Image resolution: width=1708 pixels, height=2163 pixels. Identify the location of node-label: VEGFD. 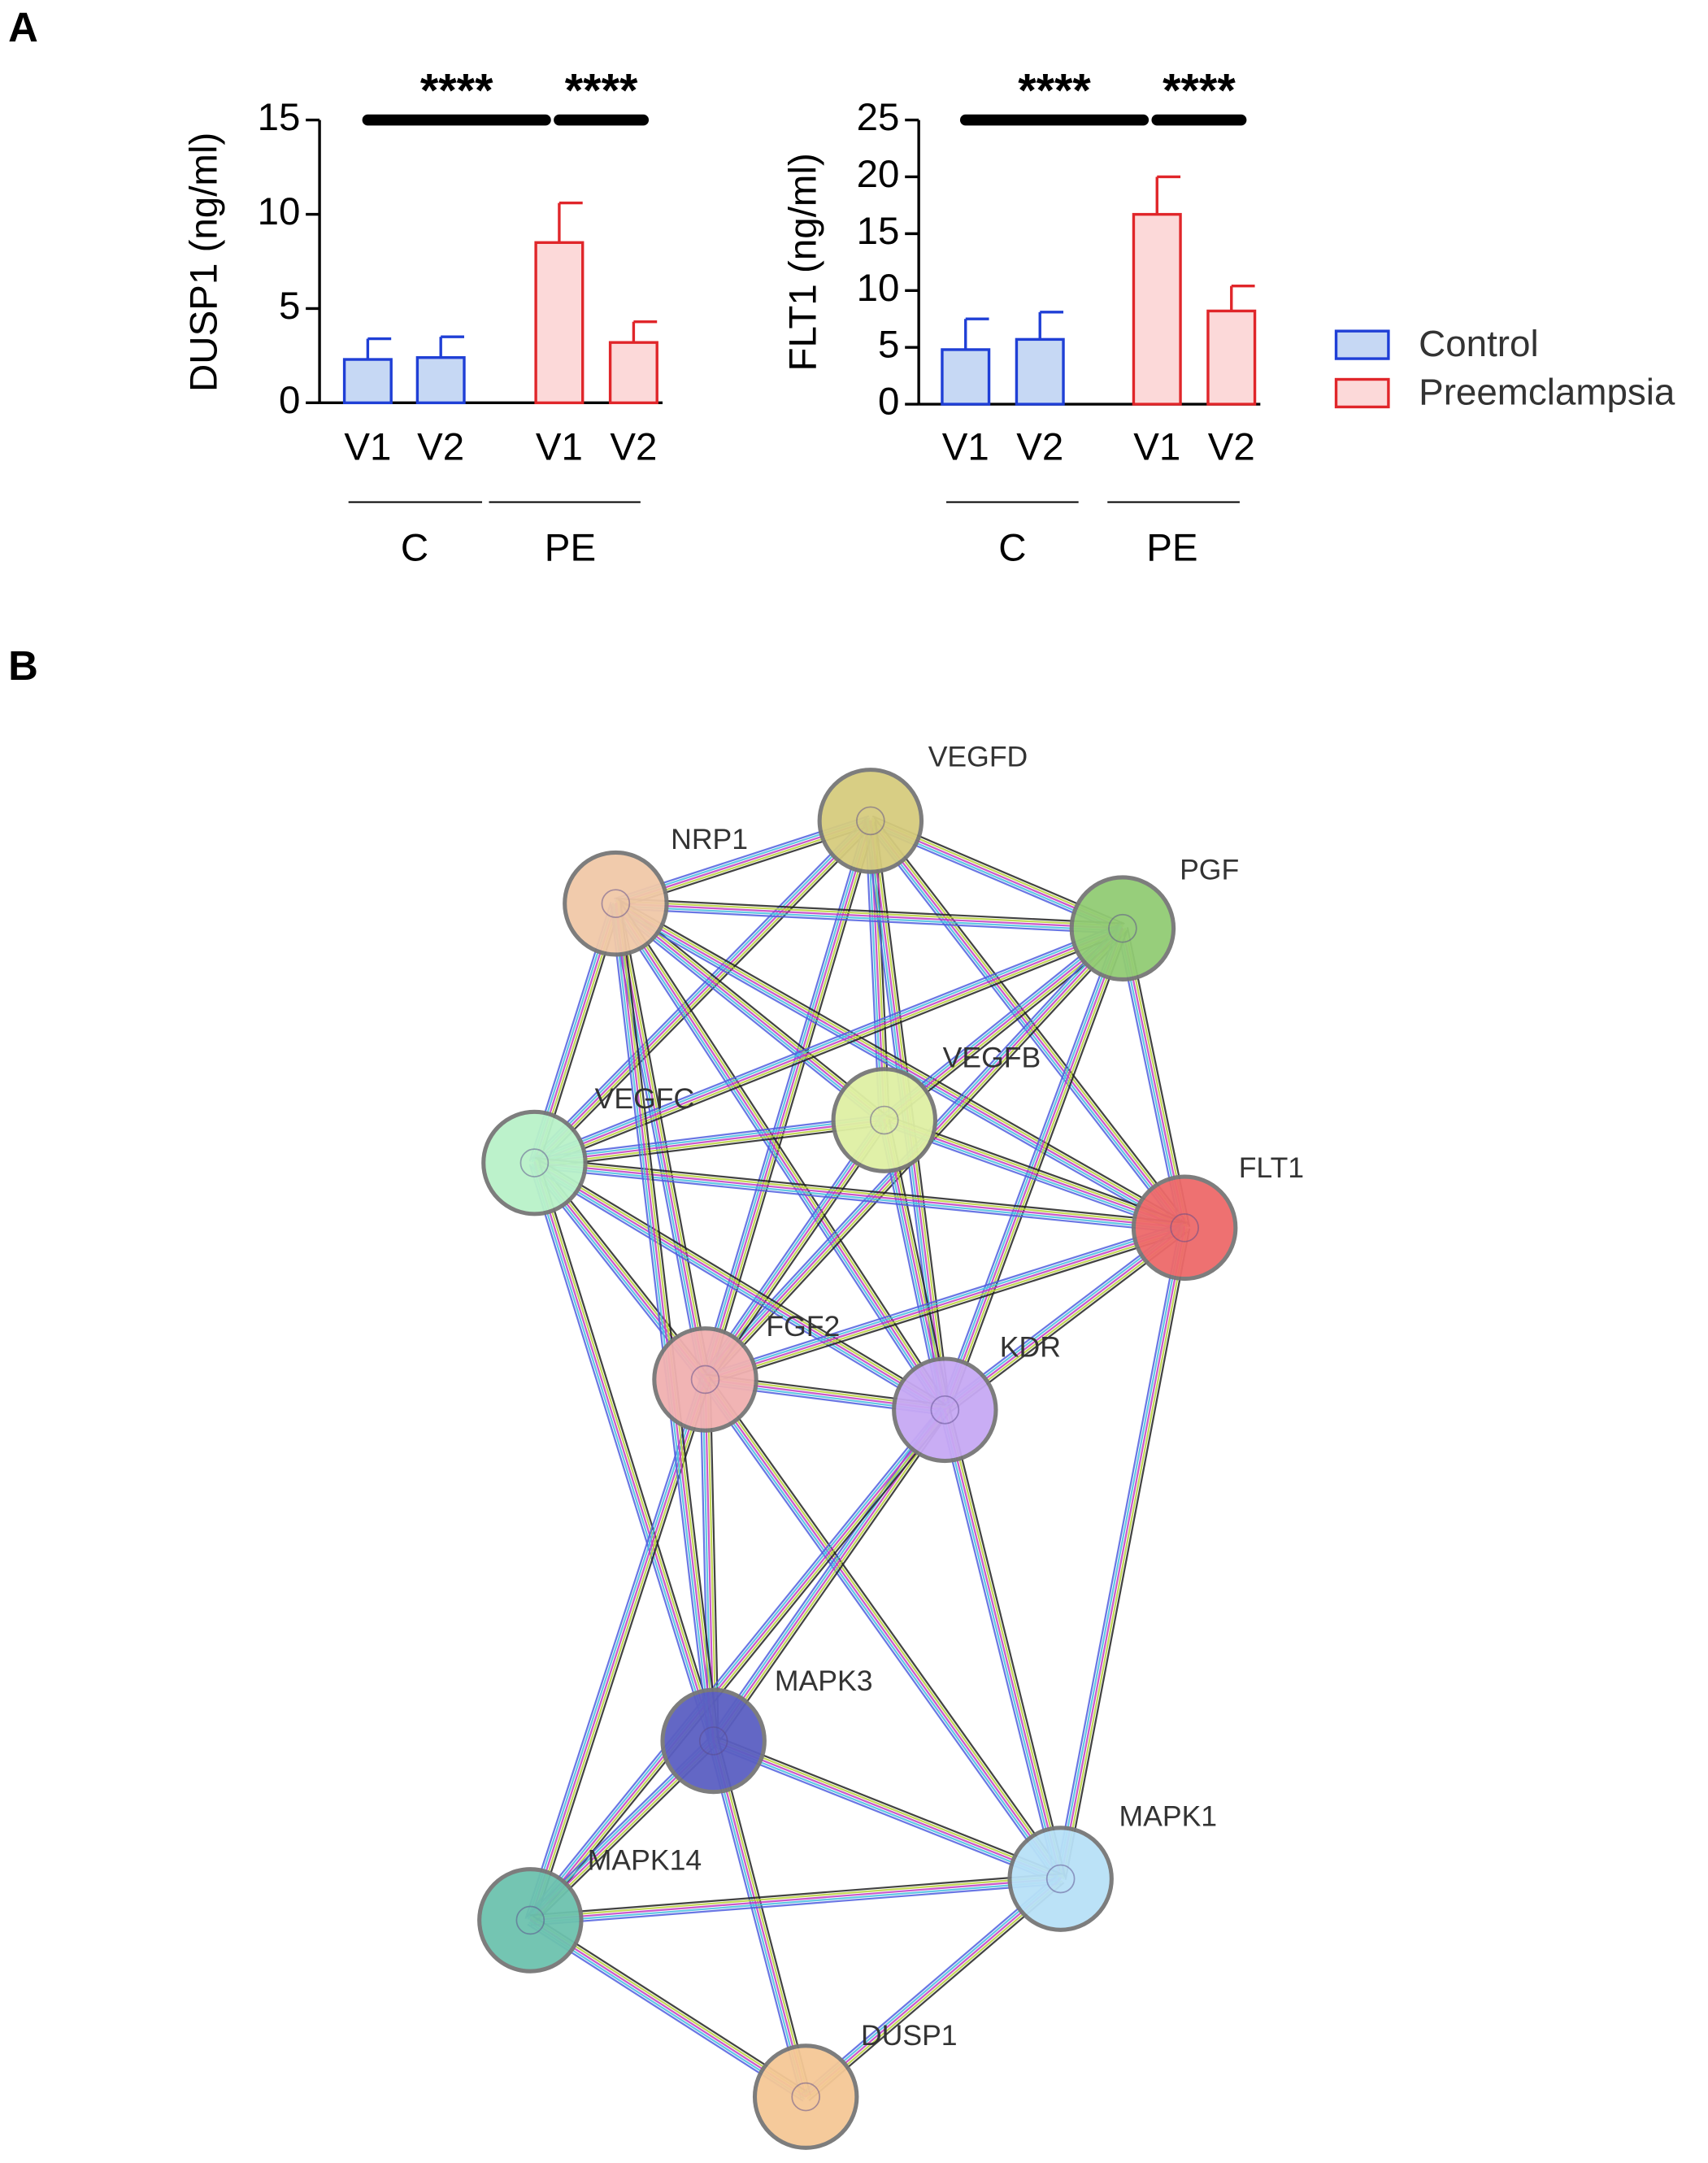
(978, 756).